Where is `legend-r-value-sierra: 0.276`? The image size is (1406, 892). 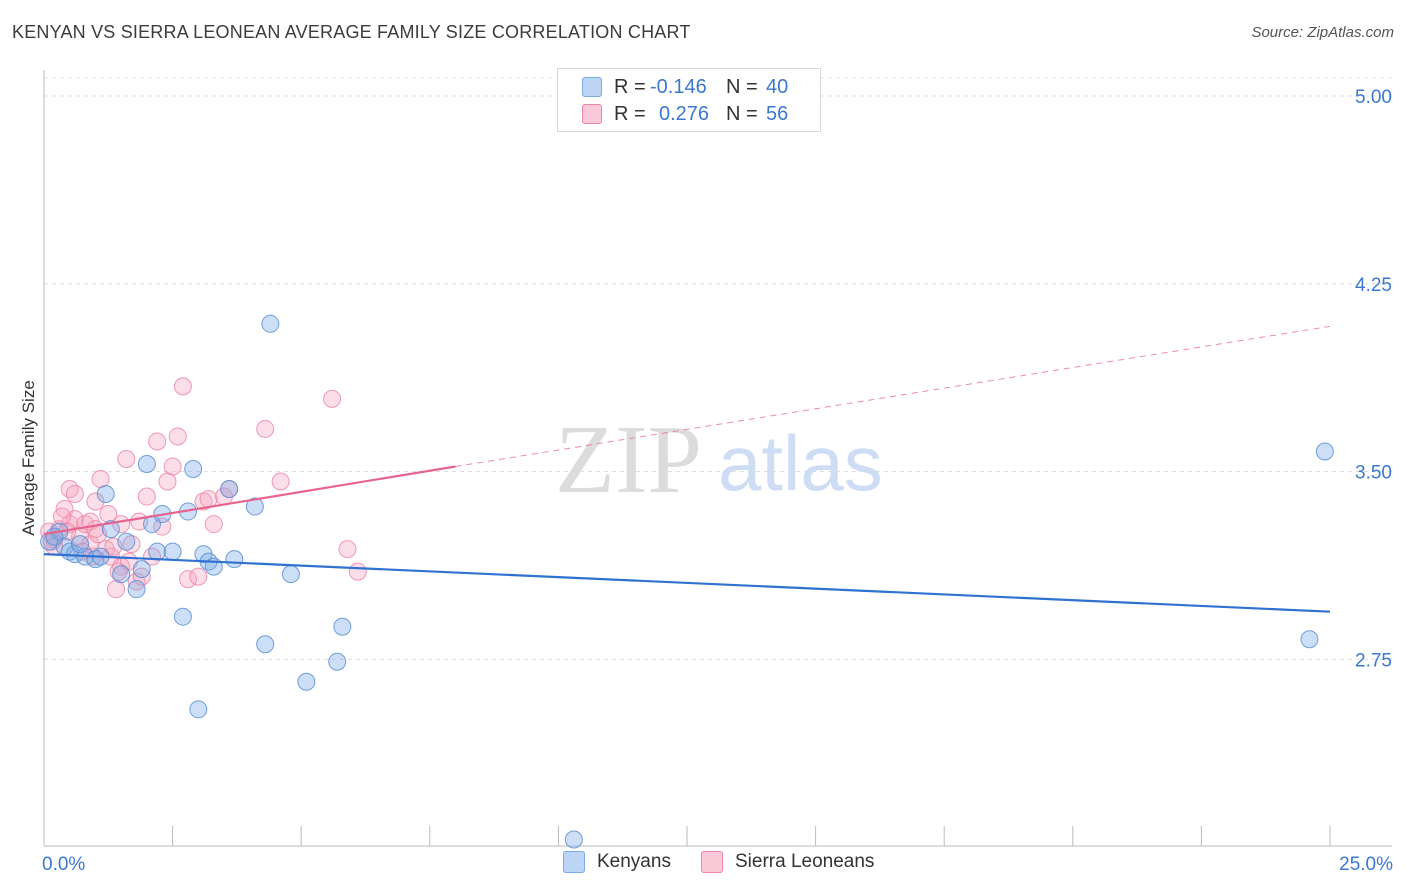 legend-r-value-sierra: 0.276 is located at coordinates (684, 113).